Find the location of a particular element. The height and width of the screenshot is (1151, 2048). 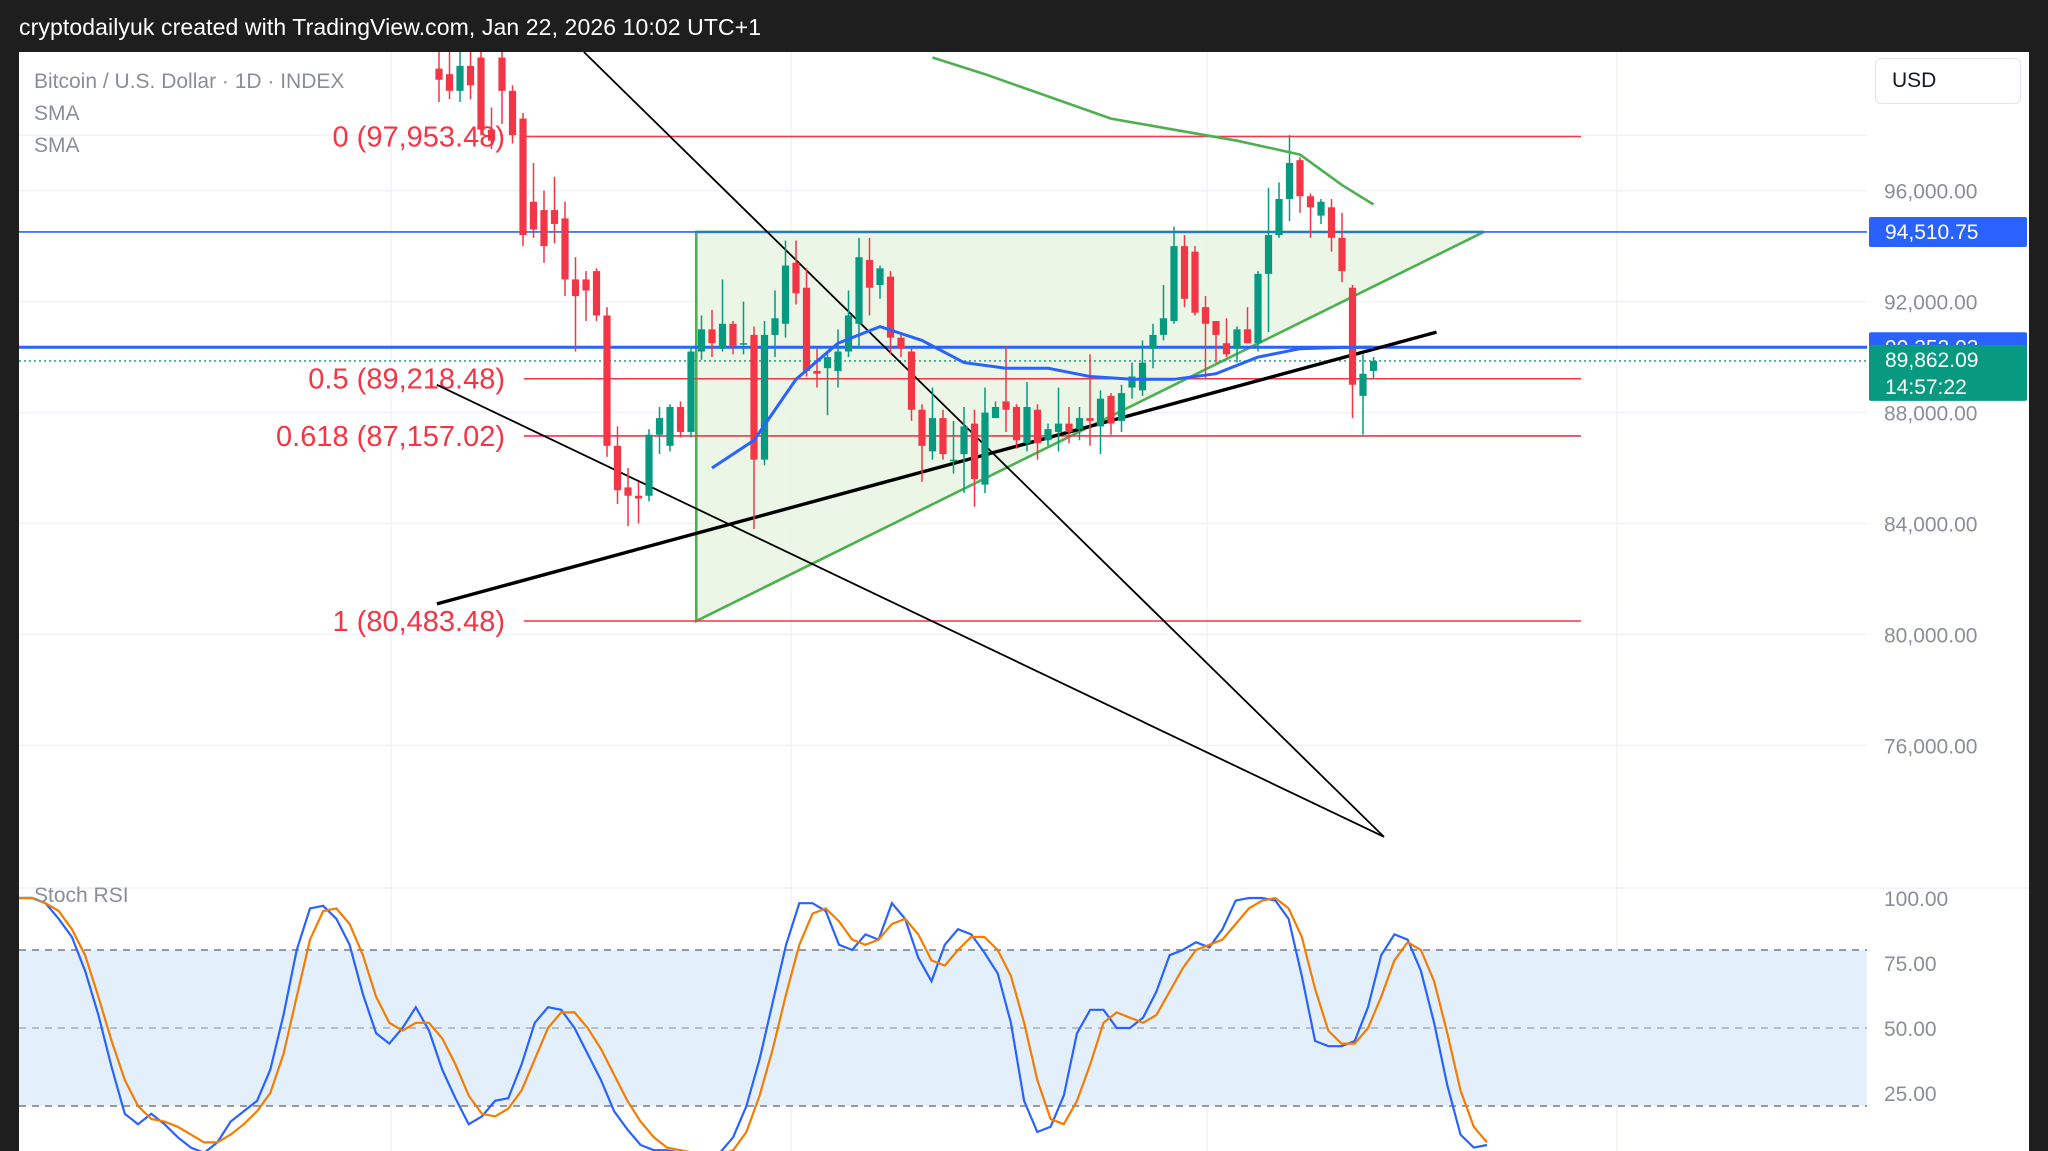

price-tag-value: 89,862.09 is located at coordinates (1931, 360).